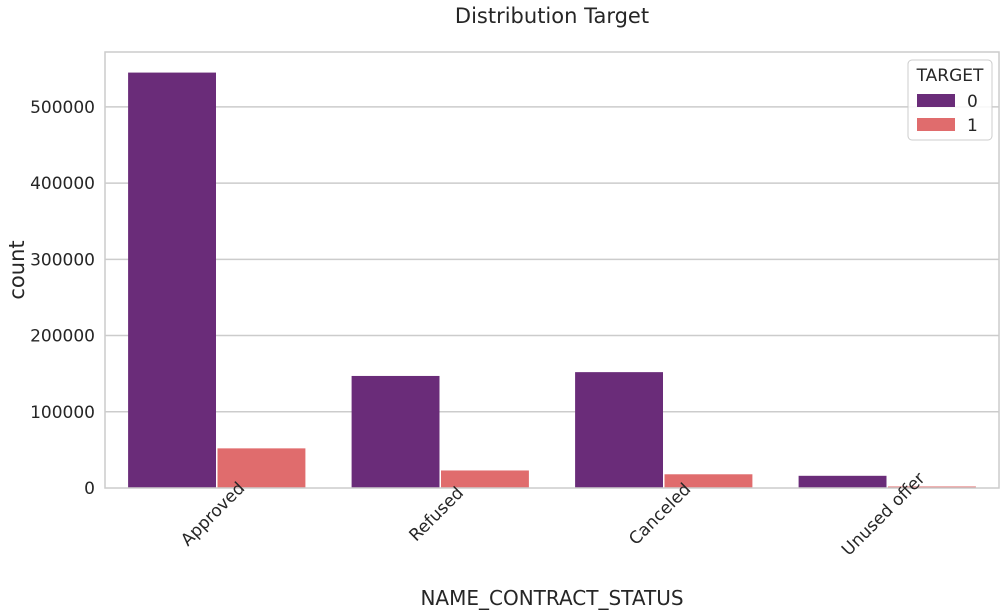 This screenshot has width=1005, height=616. I want to click on legend: TARGET 0 1, so click(950, 100).